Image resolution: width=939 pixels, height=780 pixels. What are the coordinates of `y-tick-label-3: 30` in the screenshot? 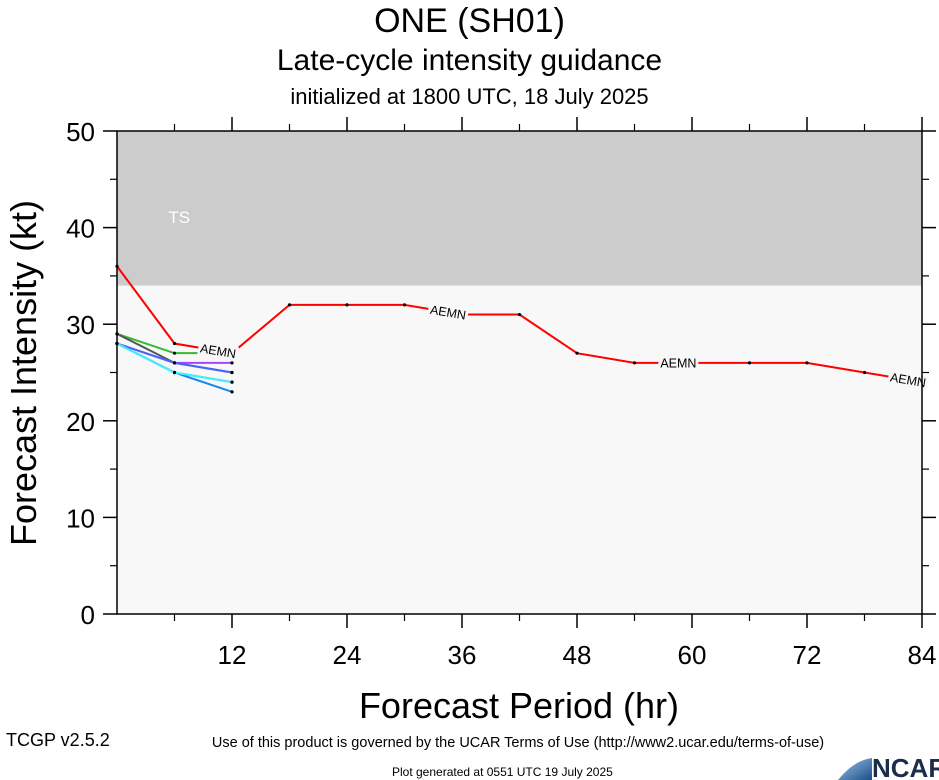 It's located at (80, 325).